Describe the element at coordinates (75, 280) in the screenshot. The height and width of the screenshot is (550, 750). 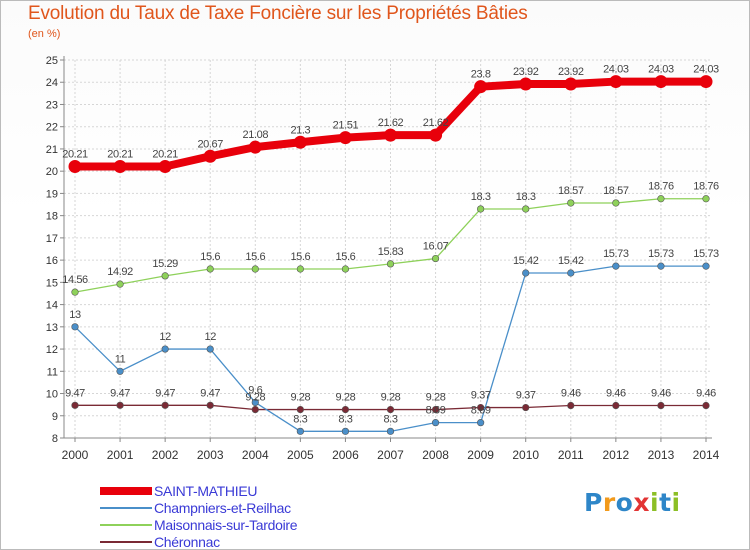
I see `data-label: 14.56` at that location.